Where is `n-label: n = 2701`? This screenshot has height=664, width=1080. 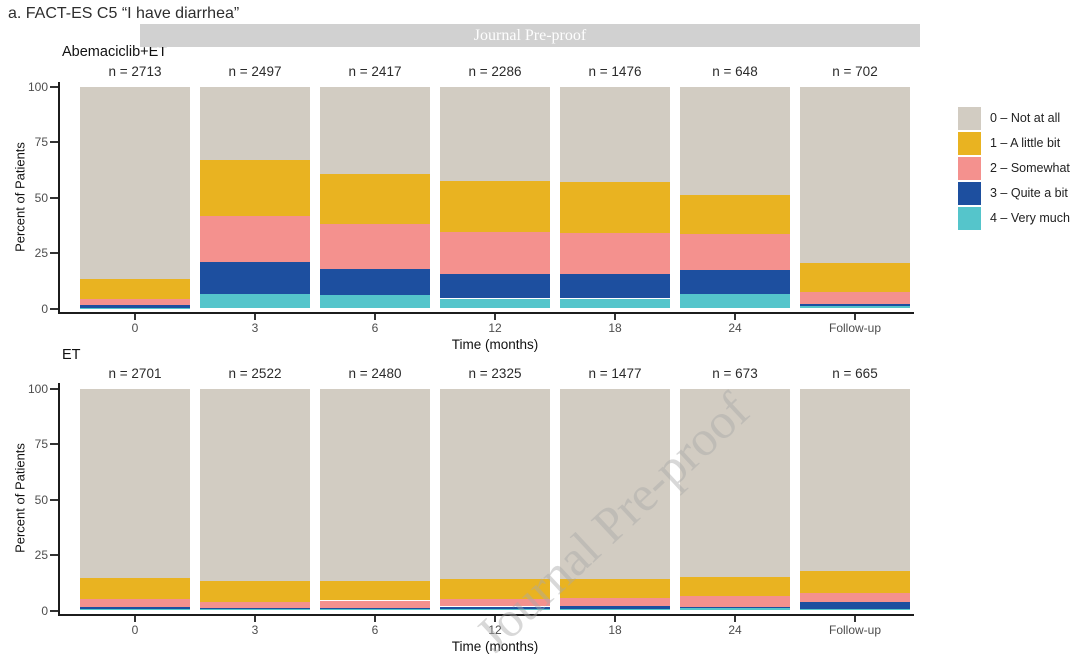 n-label: n = 2701 is located at coordinates (135, 373).